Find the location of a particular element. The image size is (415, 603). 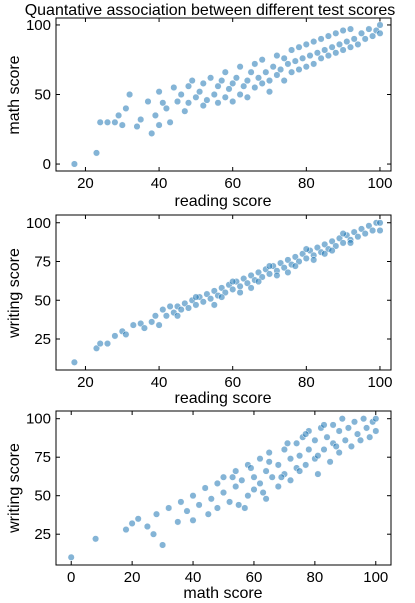

y-axis-label: writing score is located at coordinates (14, 488).